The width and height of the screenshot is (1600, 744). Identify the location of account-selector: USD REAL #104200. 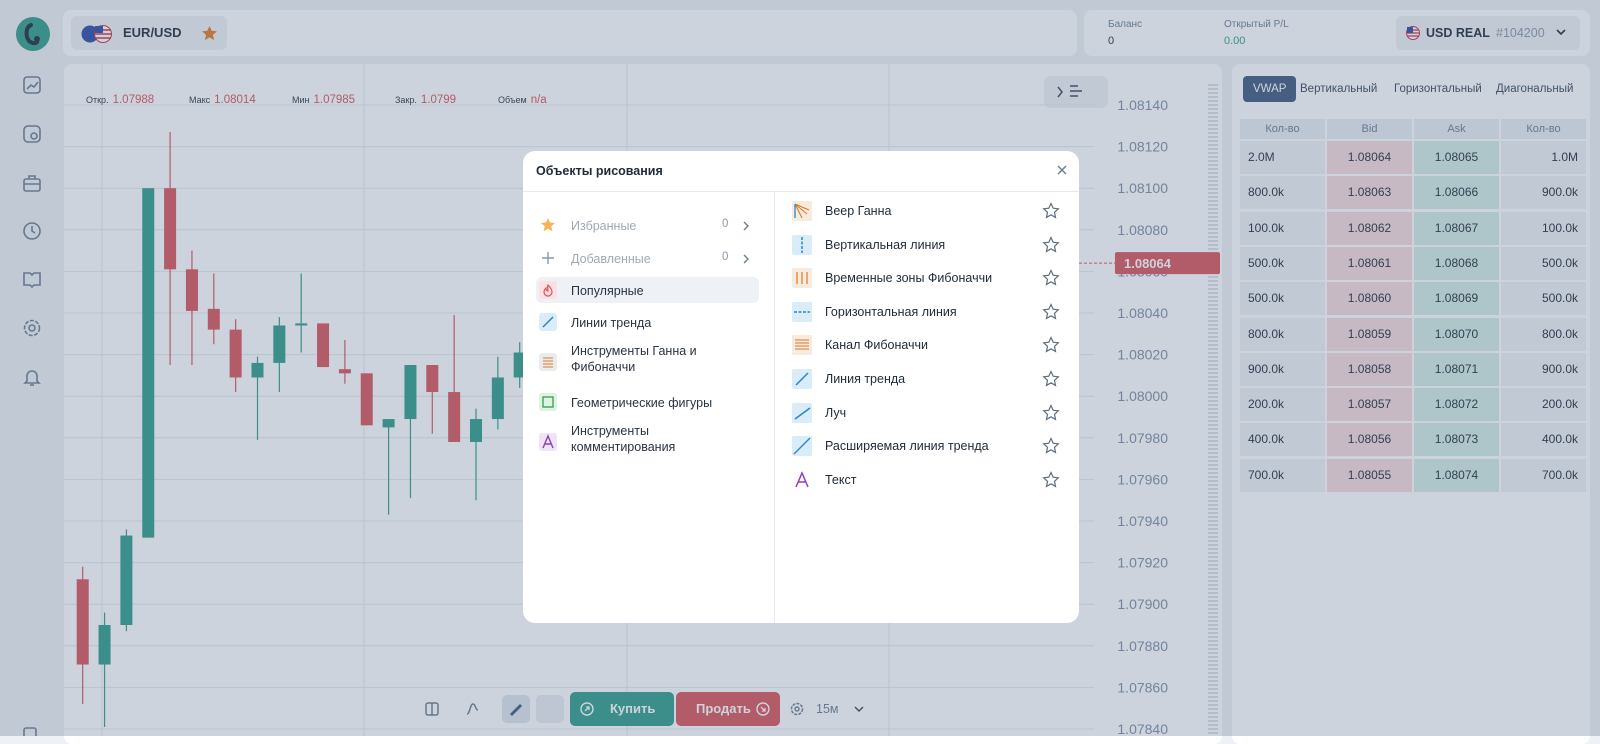
(1488, 33).